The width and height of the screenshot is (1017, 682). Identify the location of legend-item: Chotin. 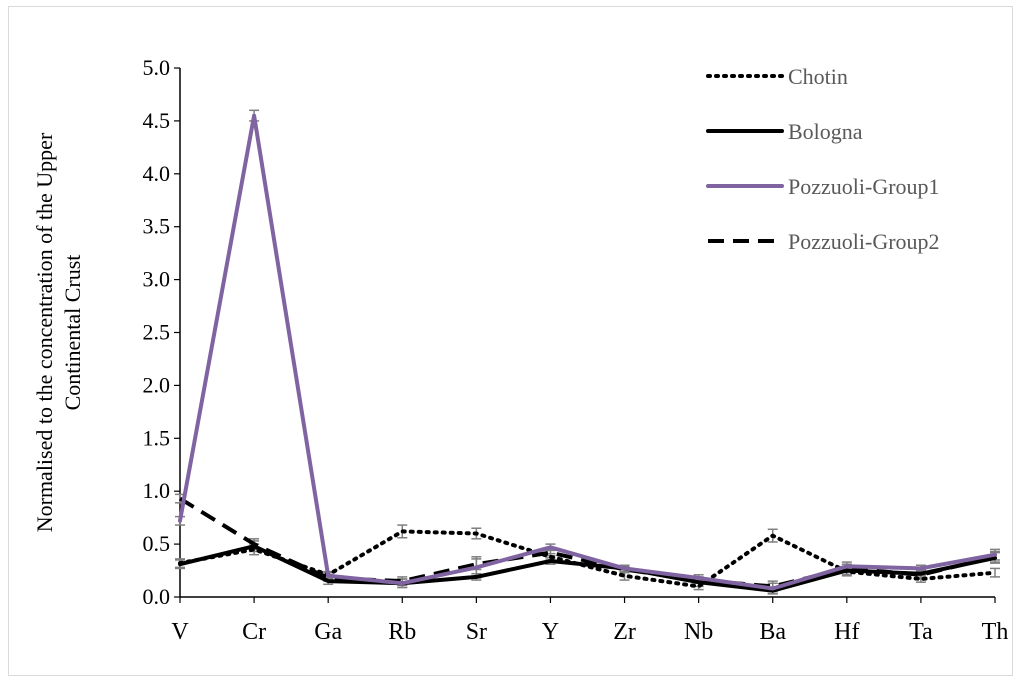
(777, 76).